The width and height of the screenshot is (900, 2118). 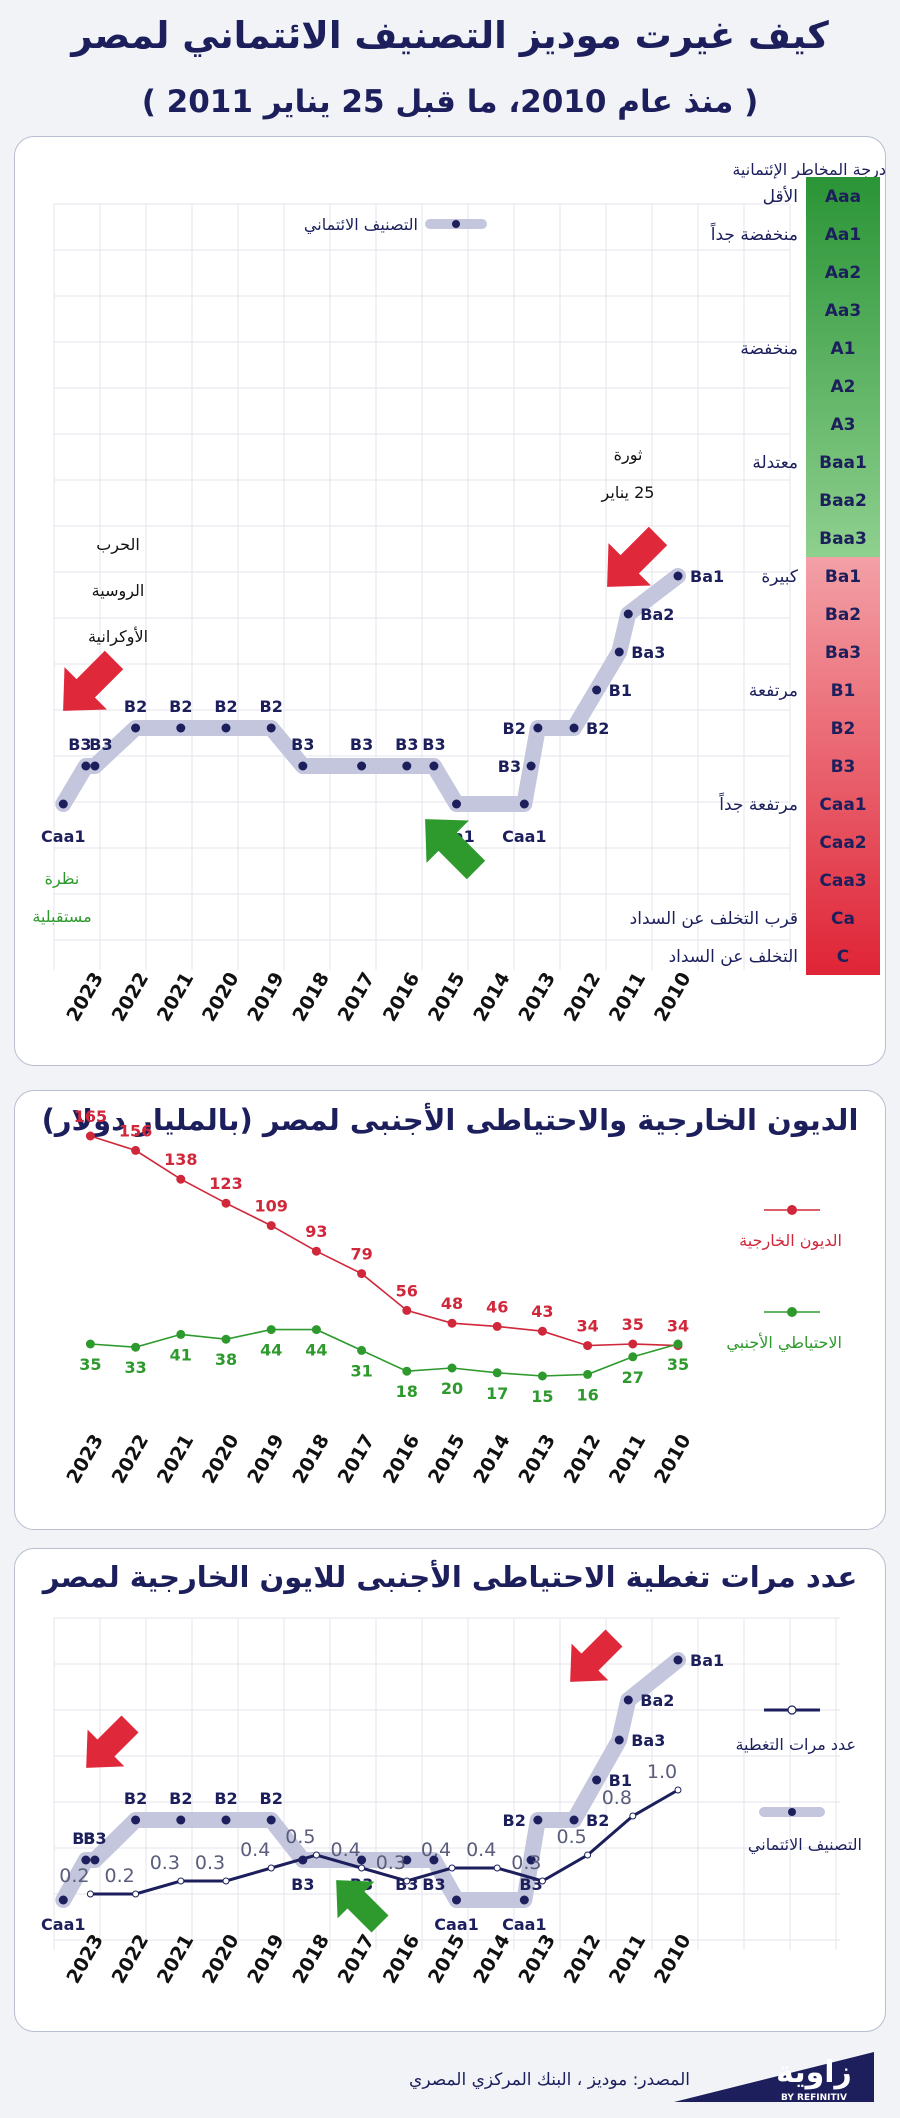 I want to click on risk-level-label: قرب التخلف عن السداد, so click(x=714, y=919).